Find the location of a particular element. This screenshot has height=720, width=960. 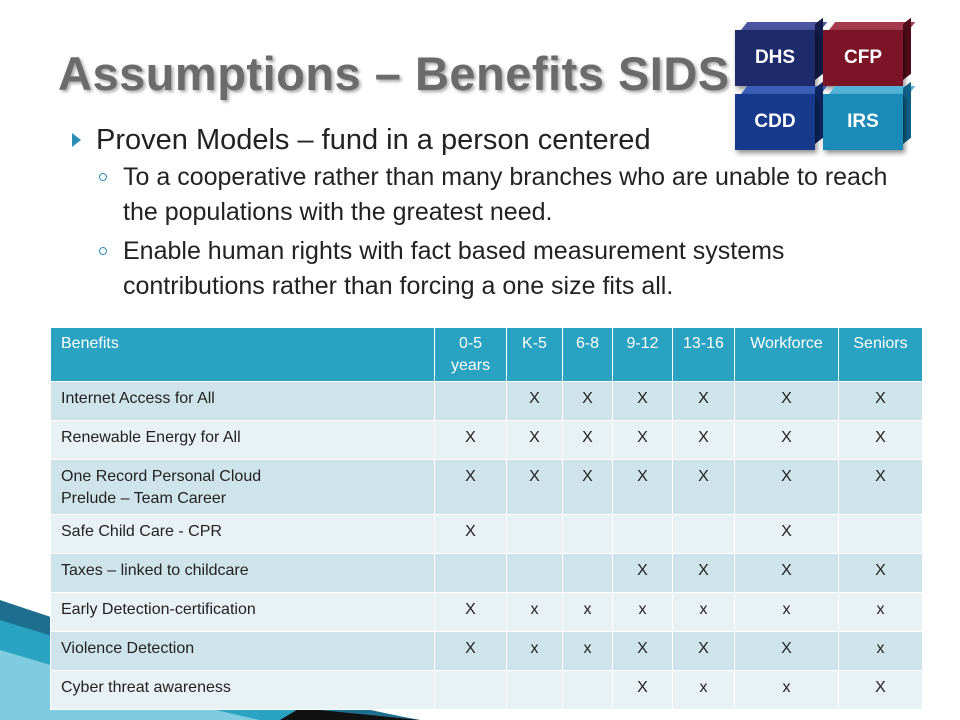

slide-title: Assumptions – Benefits SIDS is located at coordinates (394, 73).